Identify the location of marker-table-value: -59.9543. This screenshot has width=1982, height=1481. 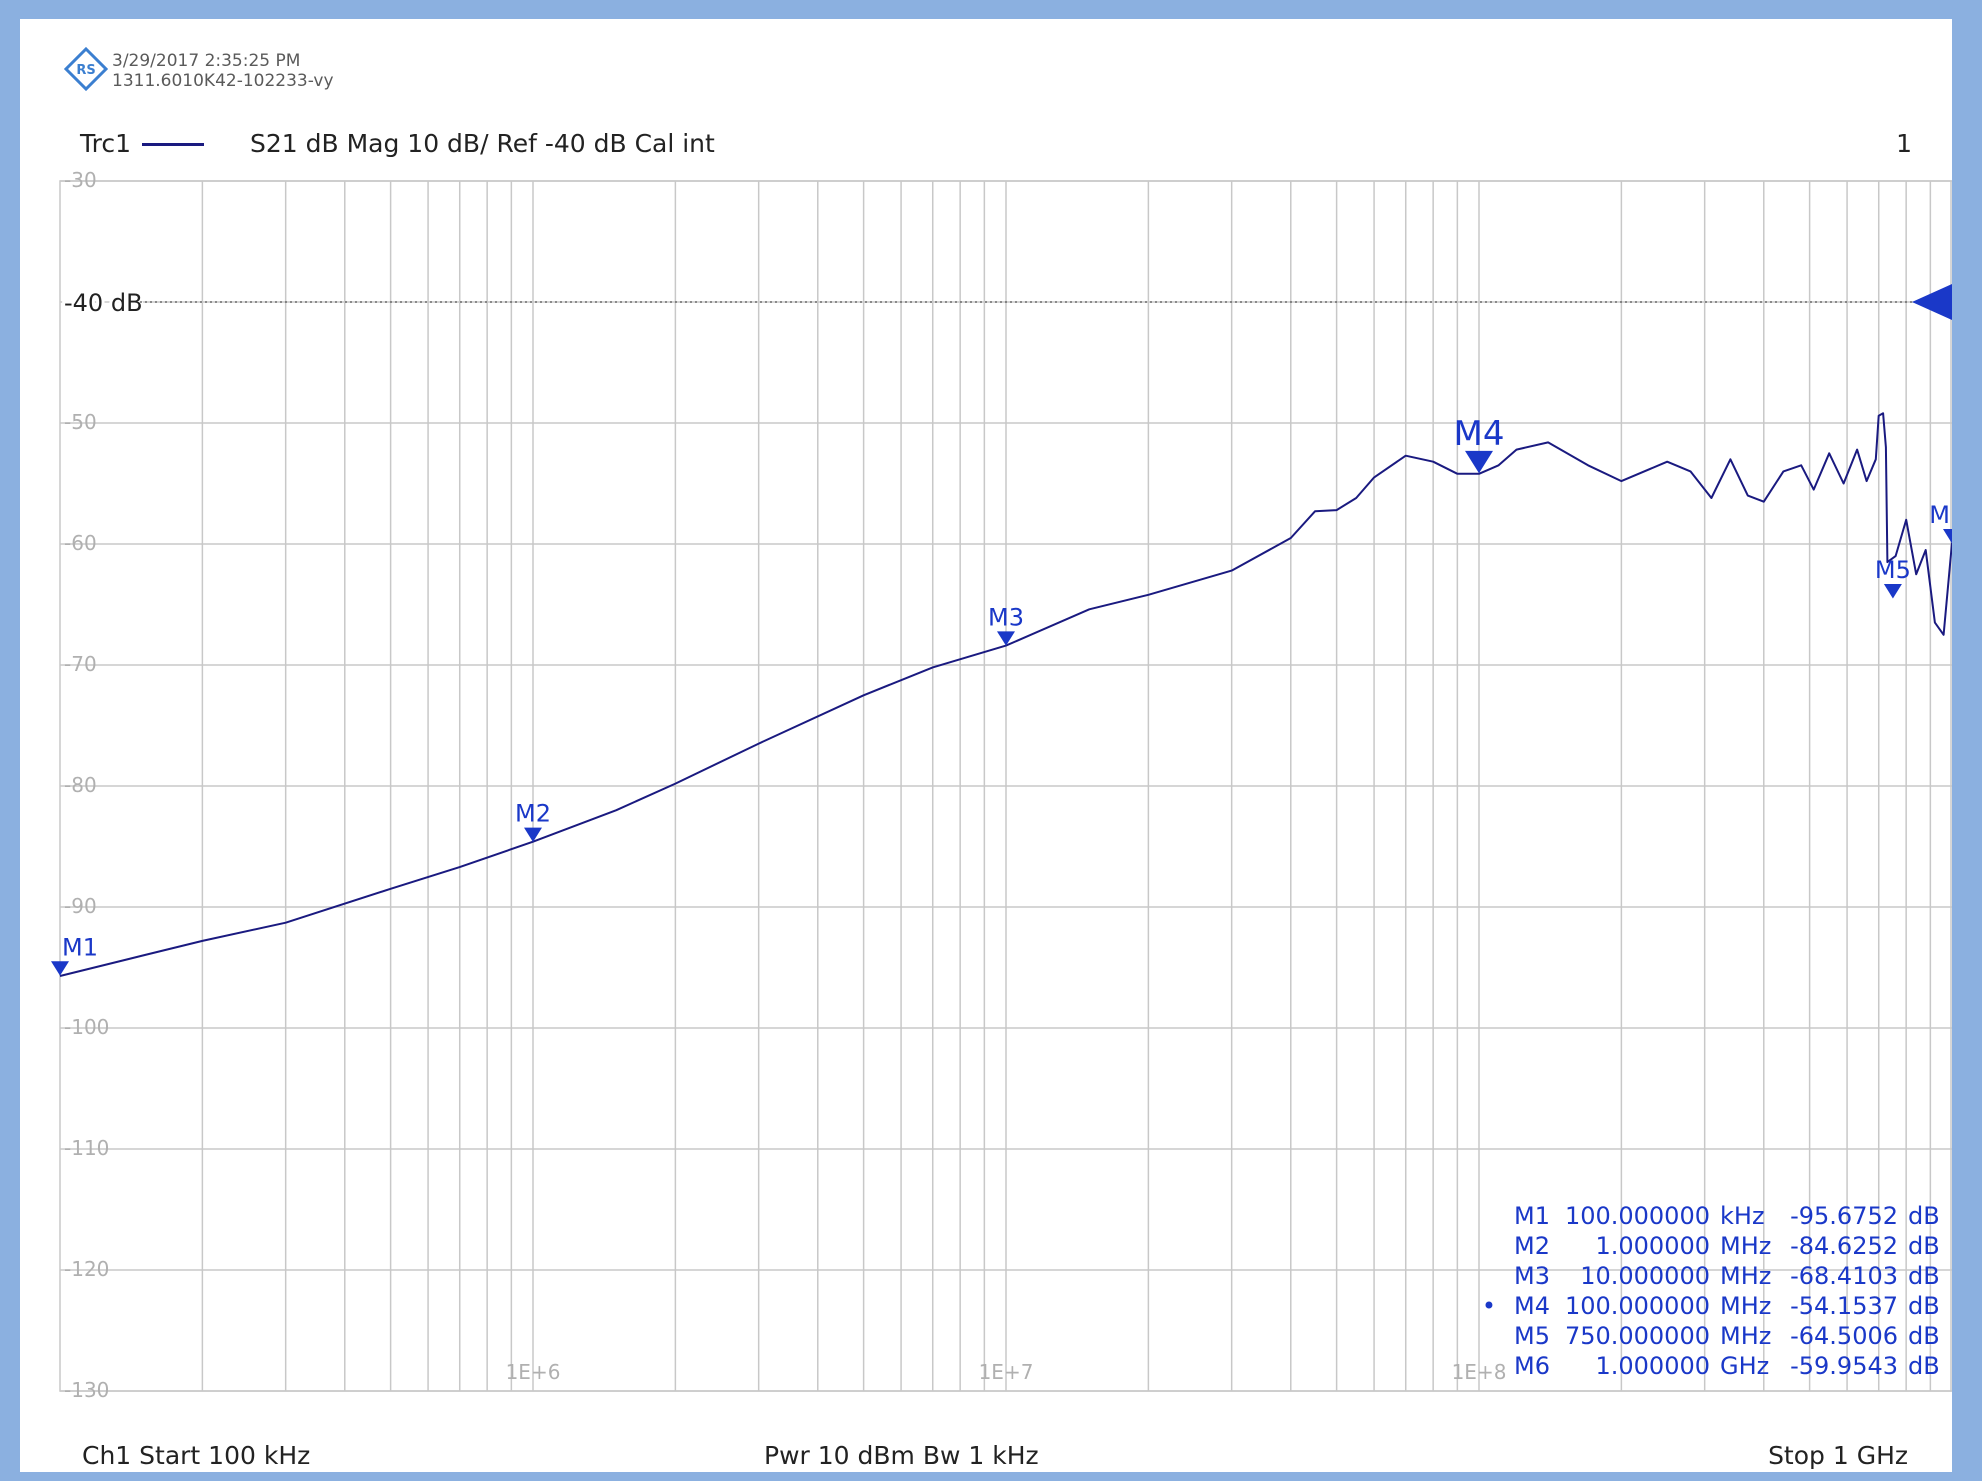
(1844, 1366).